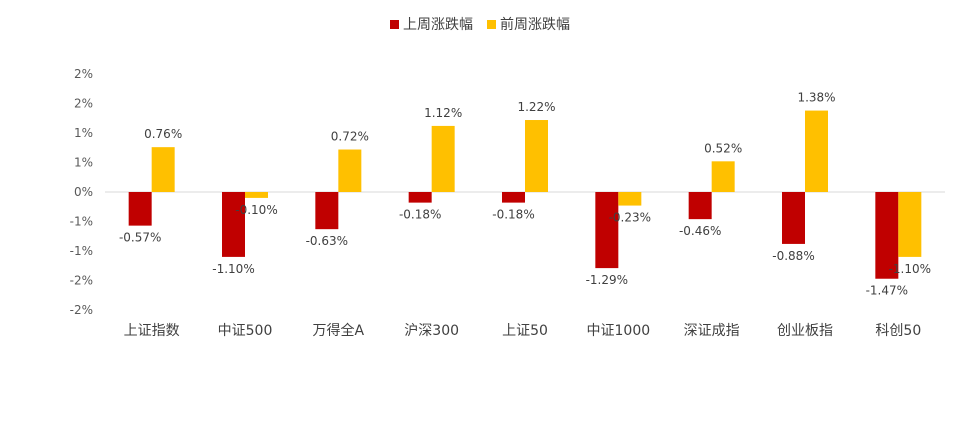 This screenshot has width=961, height=435. I want to click on data-label: -0.10%, so click(256, 210).